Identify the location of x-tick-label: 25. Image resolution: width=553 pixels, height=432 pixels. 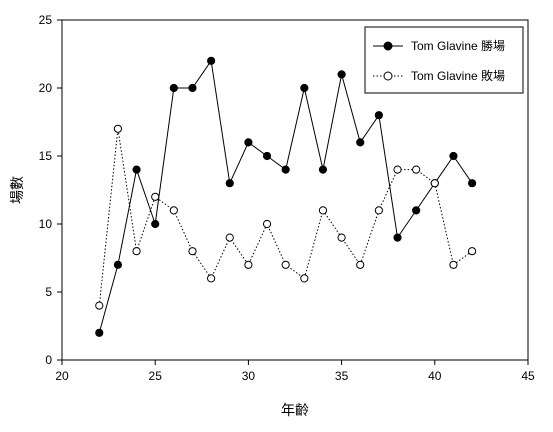
(156, 376).